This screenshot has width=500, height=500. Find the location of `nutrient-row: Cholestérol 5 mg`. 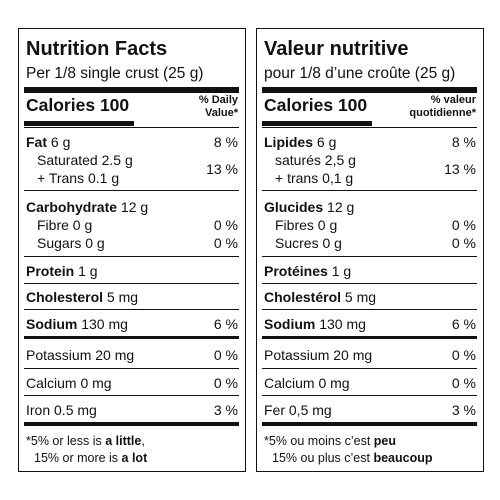

nutrient-row: Cholestérol 5 mg is located at coordinates (320, 297).